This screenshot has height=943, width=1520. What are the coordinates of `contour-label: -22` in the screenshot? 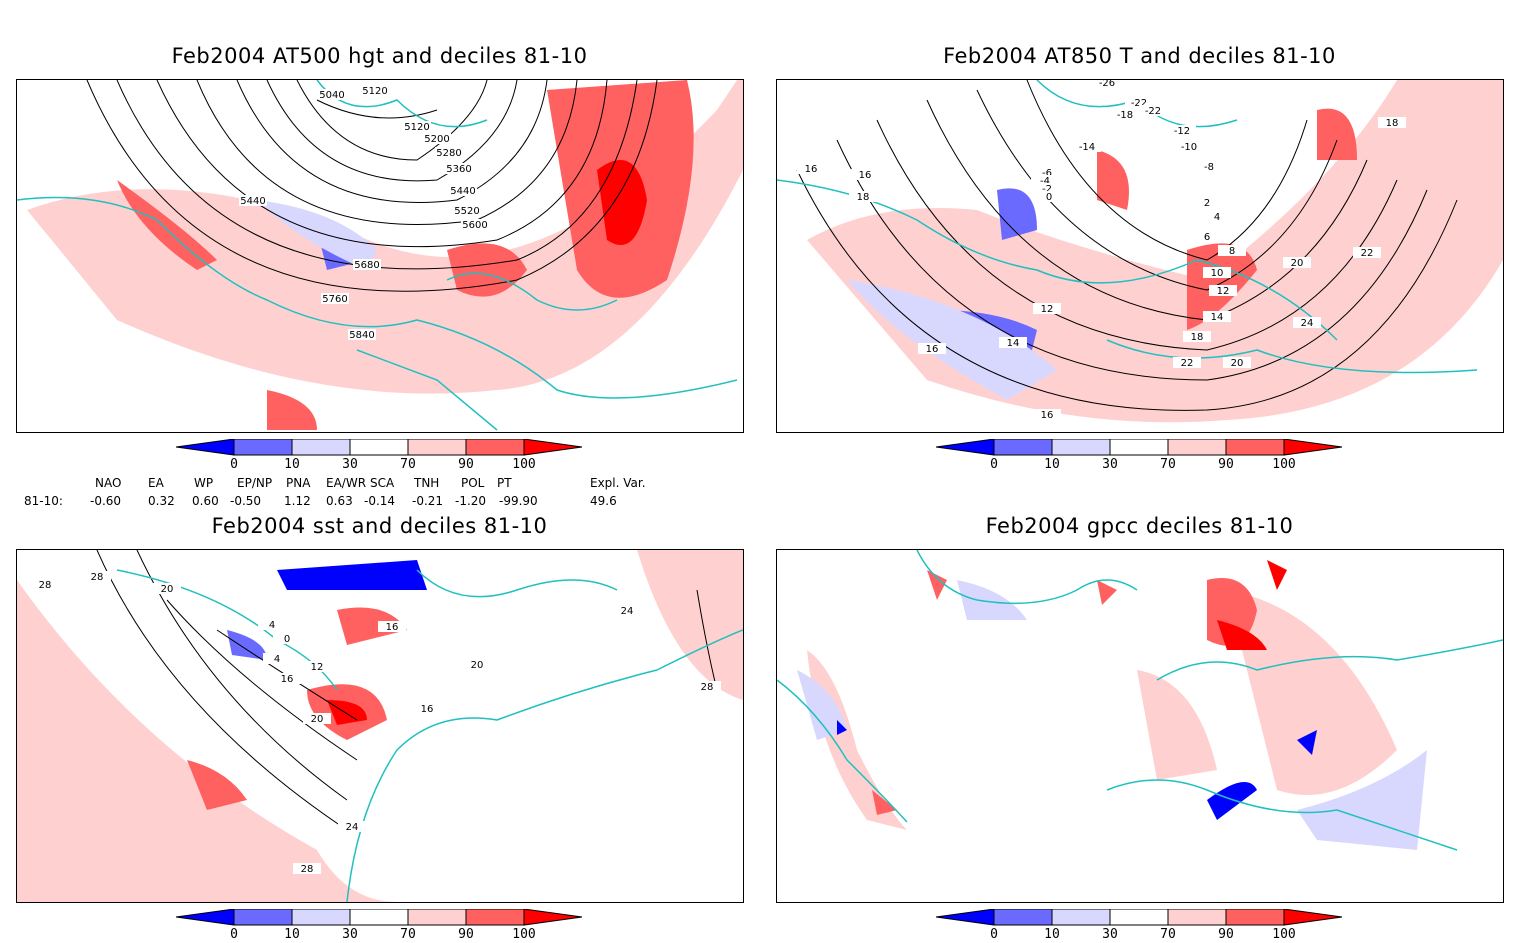 It's located at (1139, 103).